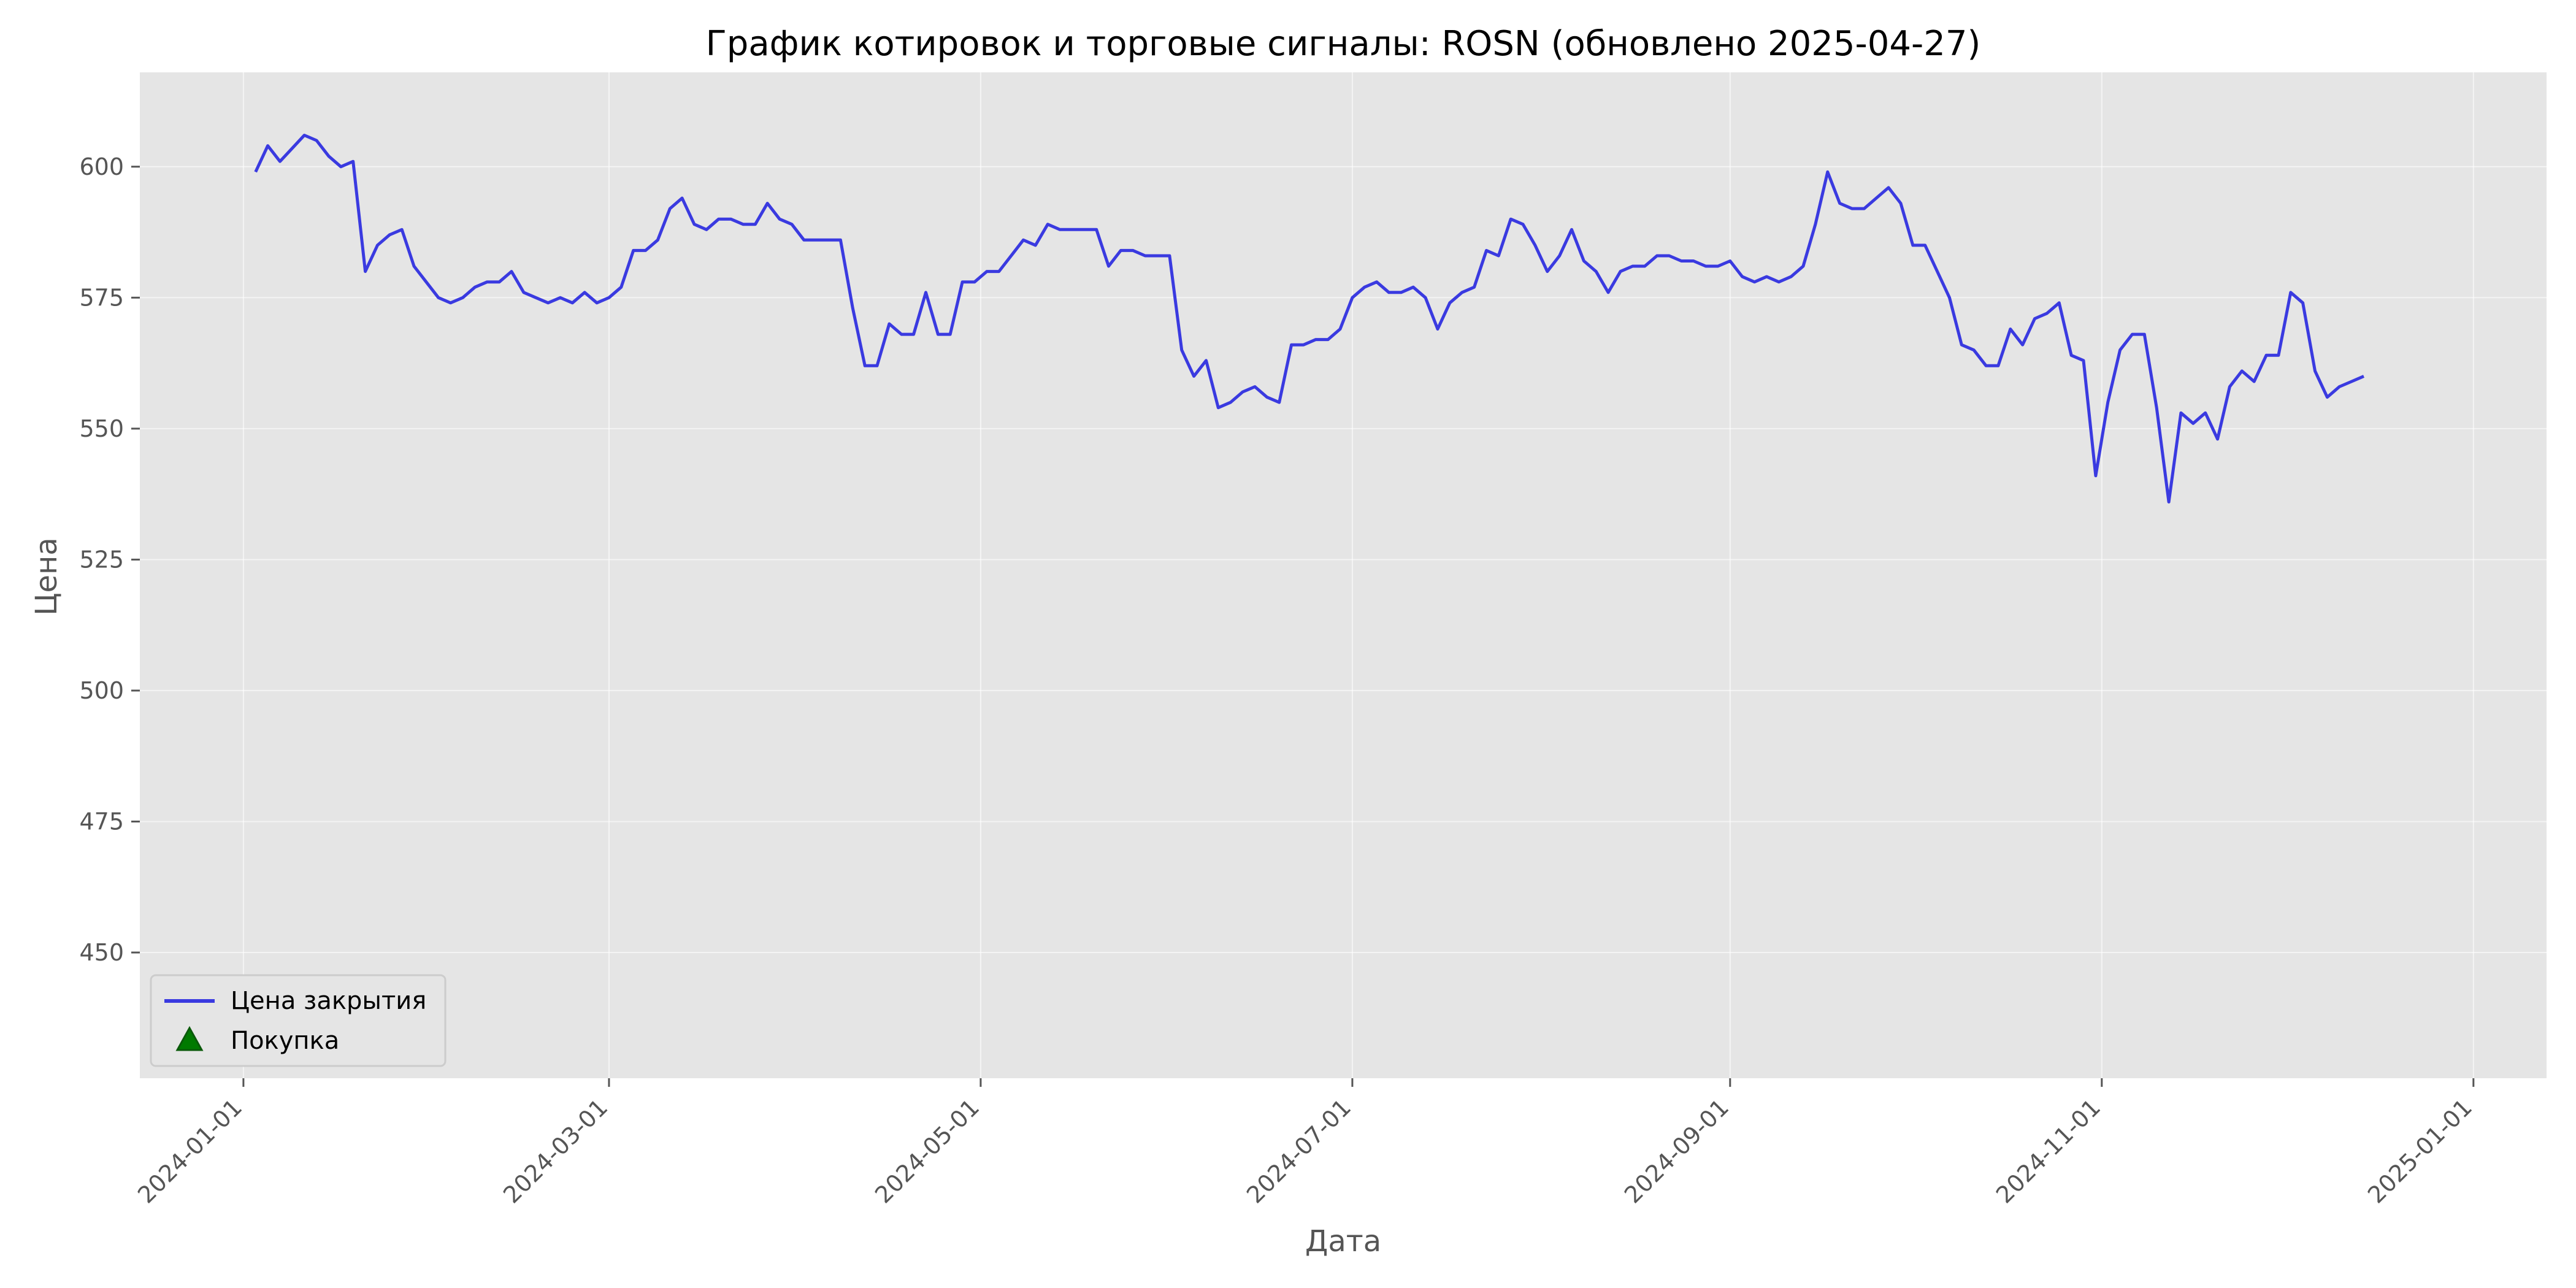 Image resolution: width=2576 pixels, height=1288 pixels. I want to click on y-tick-label: 575, so click(101, 297).